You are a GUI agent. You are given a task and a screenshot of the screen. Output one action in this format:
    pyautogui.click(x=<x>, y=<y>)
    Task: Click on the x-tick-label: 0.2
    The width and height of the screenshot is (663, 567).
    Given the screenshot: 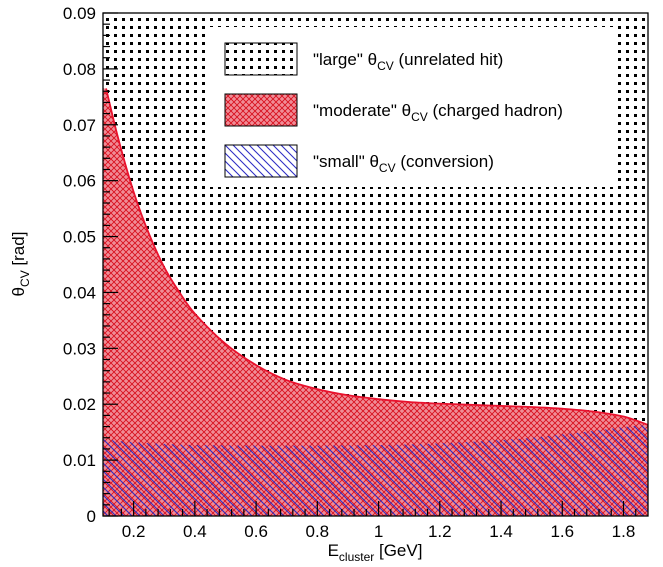 What is the action you would take?
    pyautogui.click(x=134, y=531)
    